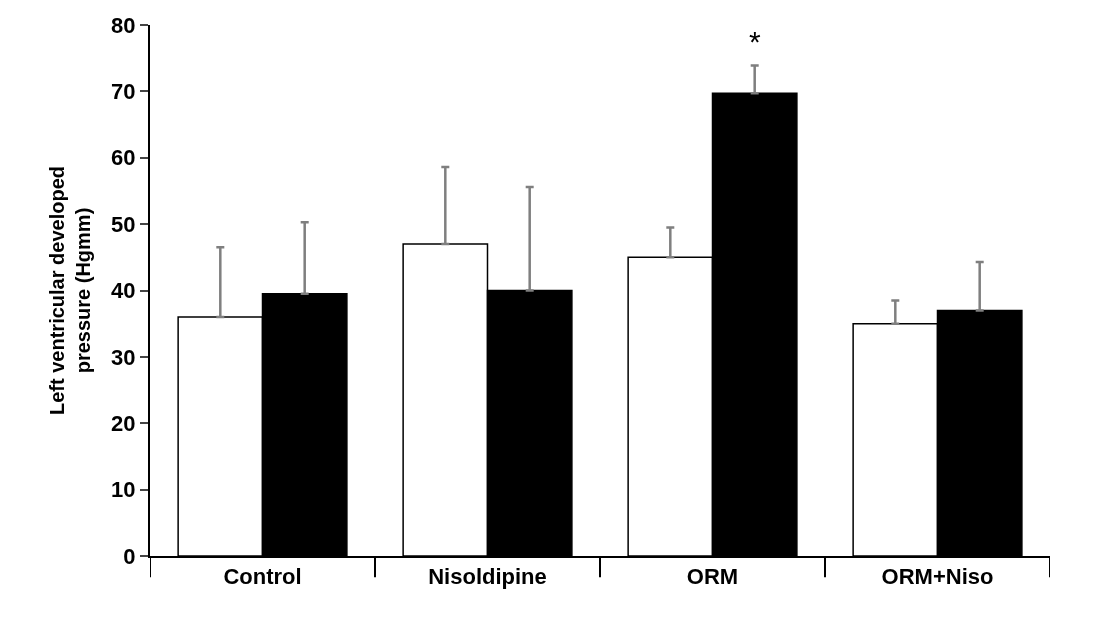  I want to click on y-tick-label: 40, so click(123, 291).